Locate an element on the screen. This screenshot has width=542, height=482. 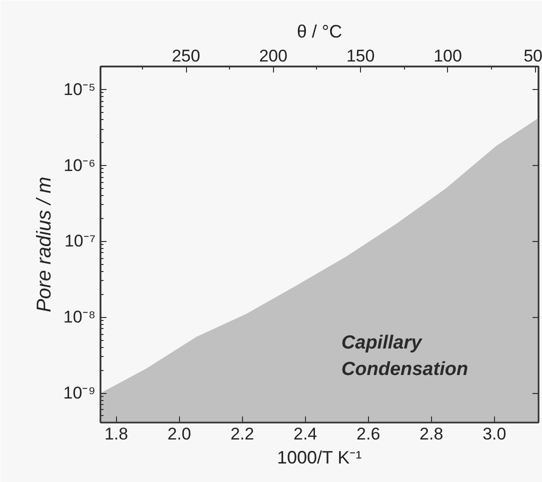
x-tick-label: 1.8 is located at coordinates (116, 434).